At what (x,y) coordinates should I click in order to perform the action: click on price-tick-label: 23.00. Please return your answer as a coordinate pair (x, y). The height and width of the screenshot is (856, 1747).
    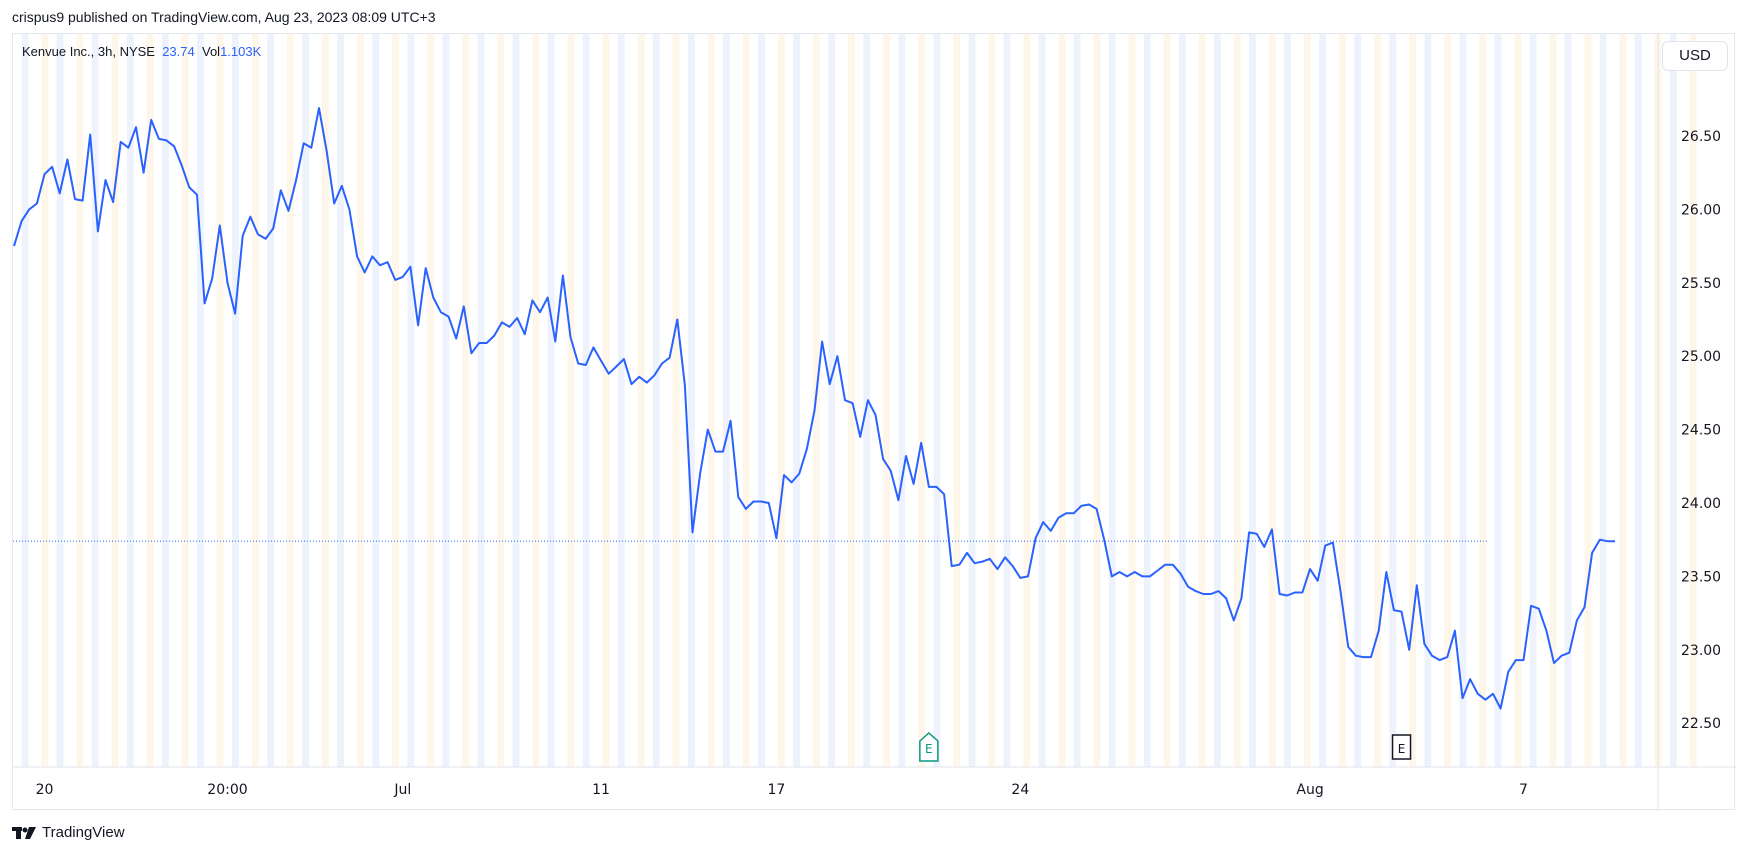
    Looking at the image, I should click on (1701, 651).